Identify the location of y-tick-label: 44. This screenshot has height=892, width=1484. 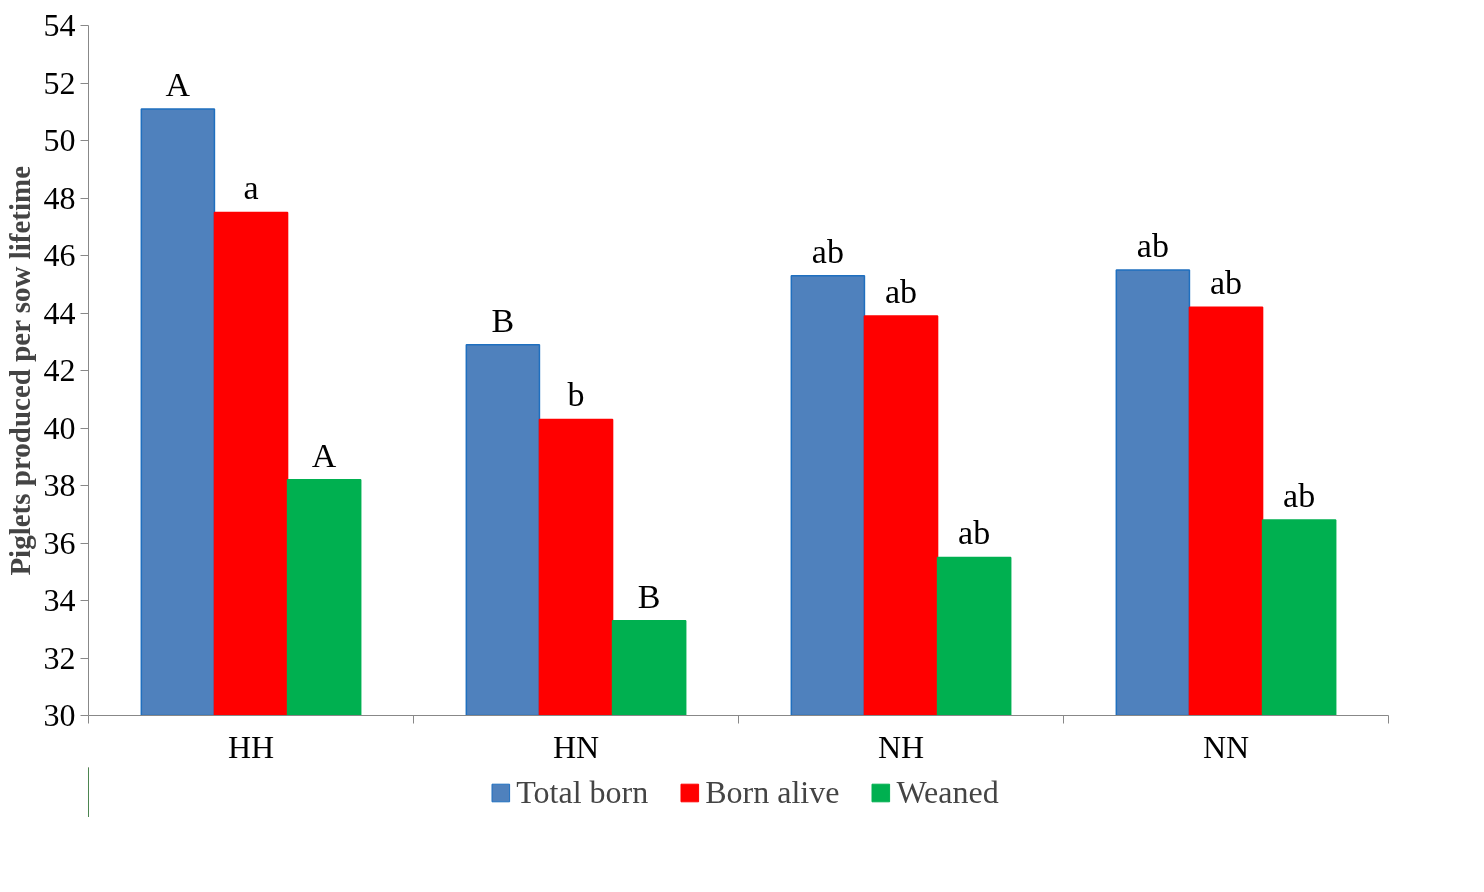
(59, 312).